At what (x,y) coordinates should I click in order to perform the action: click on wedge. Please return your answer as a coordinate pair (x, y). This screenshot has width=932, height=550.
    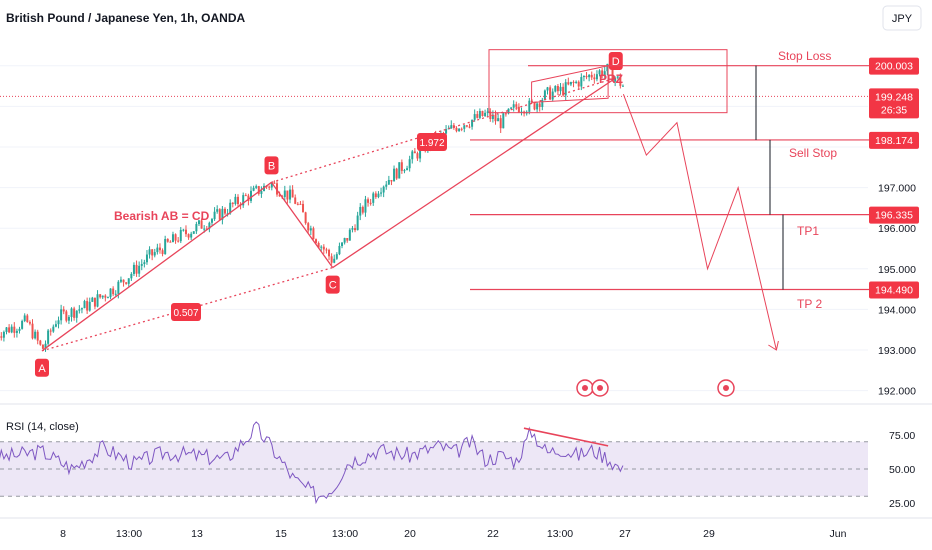
    Looking at the image, I should click on (570, 84).